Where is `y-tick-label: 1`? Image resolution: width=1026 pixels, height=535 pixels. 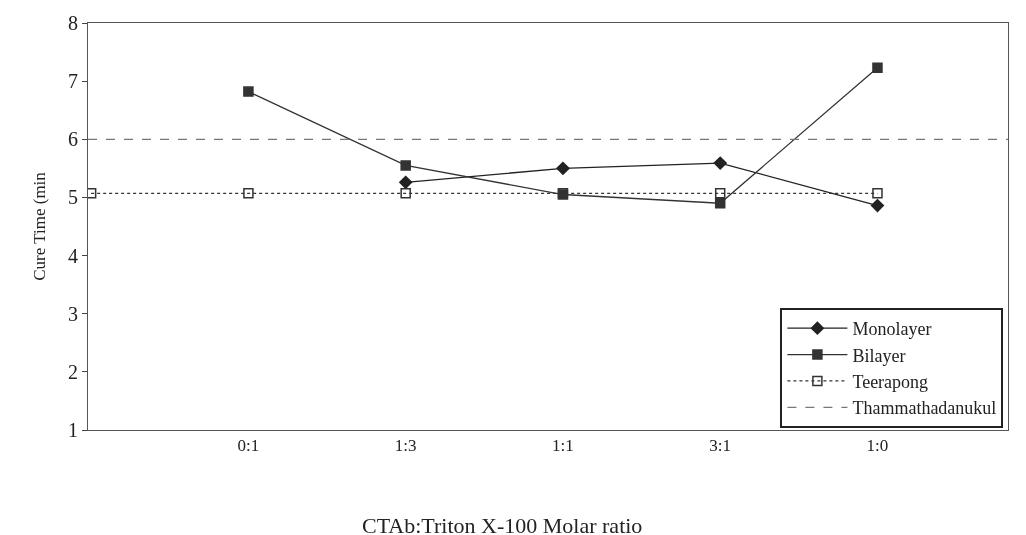 y-tick-label: 1 is located at coordinates (73, 430).